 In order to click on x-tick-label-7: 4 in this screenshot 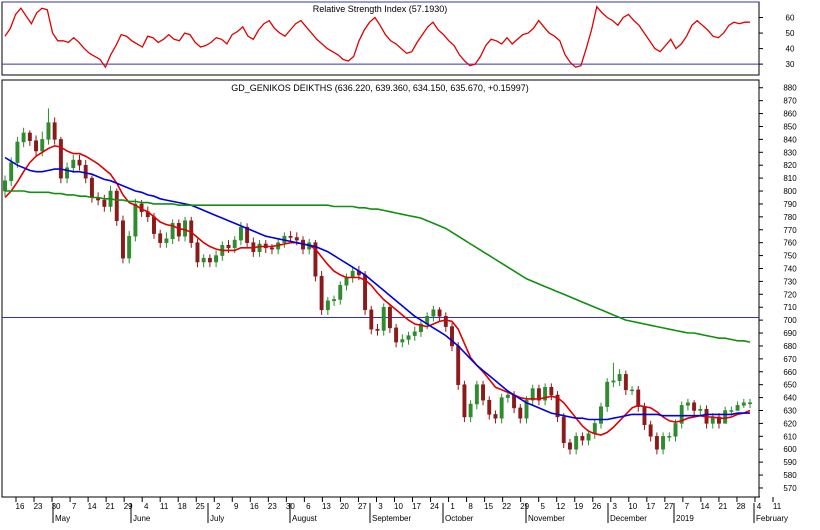, I will do `click(146, 506)`.